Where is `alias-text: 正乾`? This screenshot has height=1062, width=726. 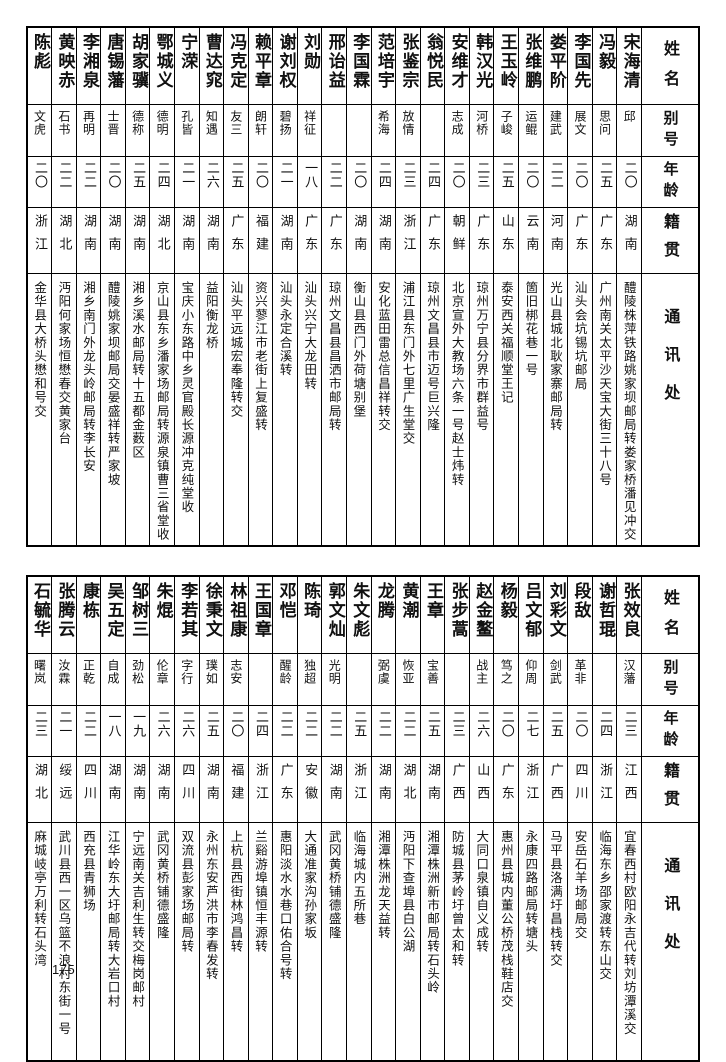
alias-text: 正乾 is located at coordinates (88, 672).